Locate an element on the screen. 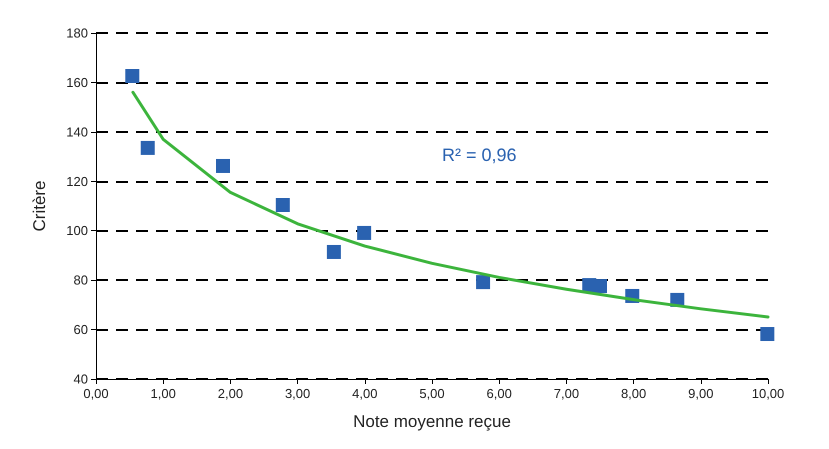  y-tick-label: 140 is located at coordinates (77, 132).